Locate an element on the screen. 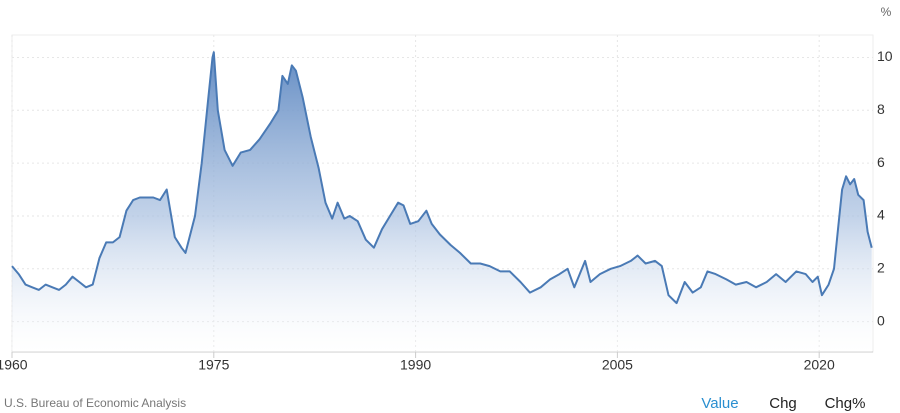 This screenshot has height=413, width=900. x-tick-label: 2005 is located at coordinates (617, 365).